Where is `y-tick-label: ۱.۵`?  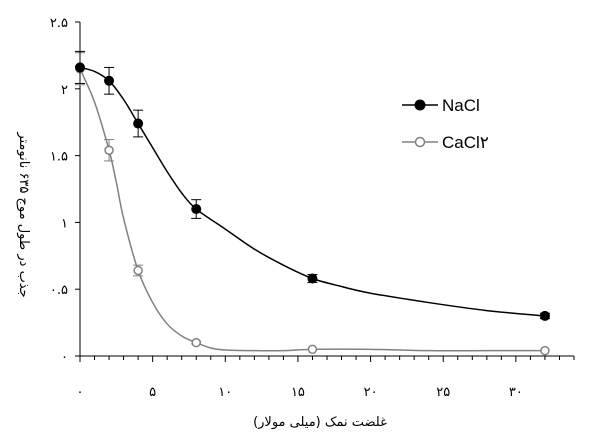
y-tick-label: ۱.۵ is located at coordinates (59, 157).